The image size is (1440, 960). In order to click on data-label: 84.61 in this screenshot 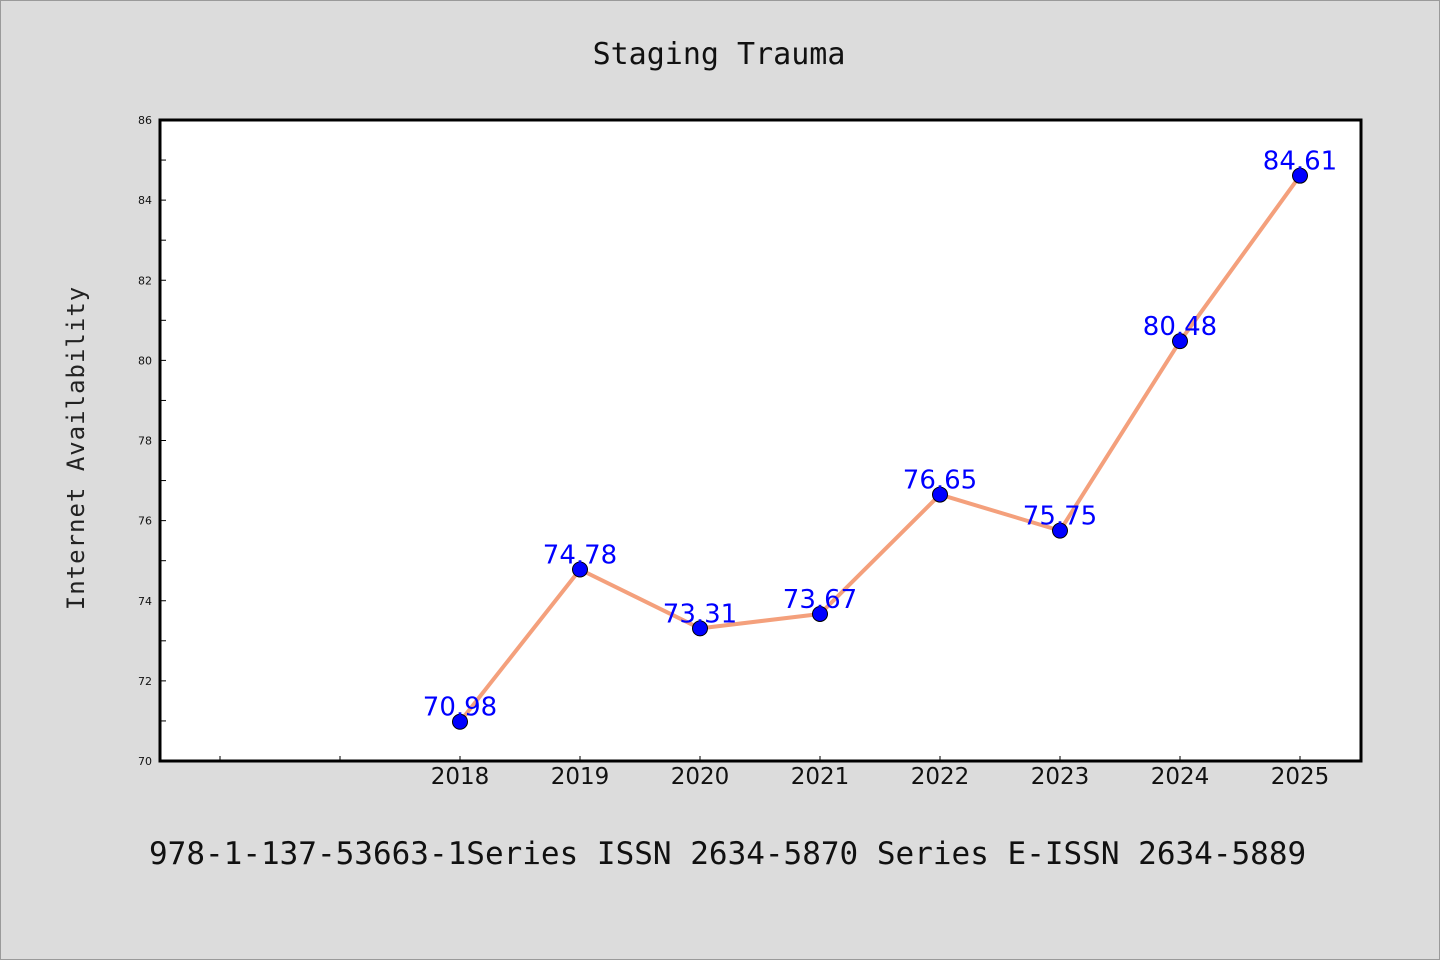, I will do `click(1300, 162)`.